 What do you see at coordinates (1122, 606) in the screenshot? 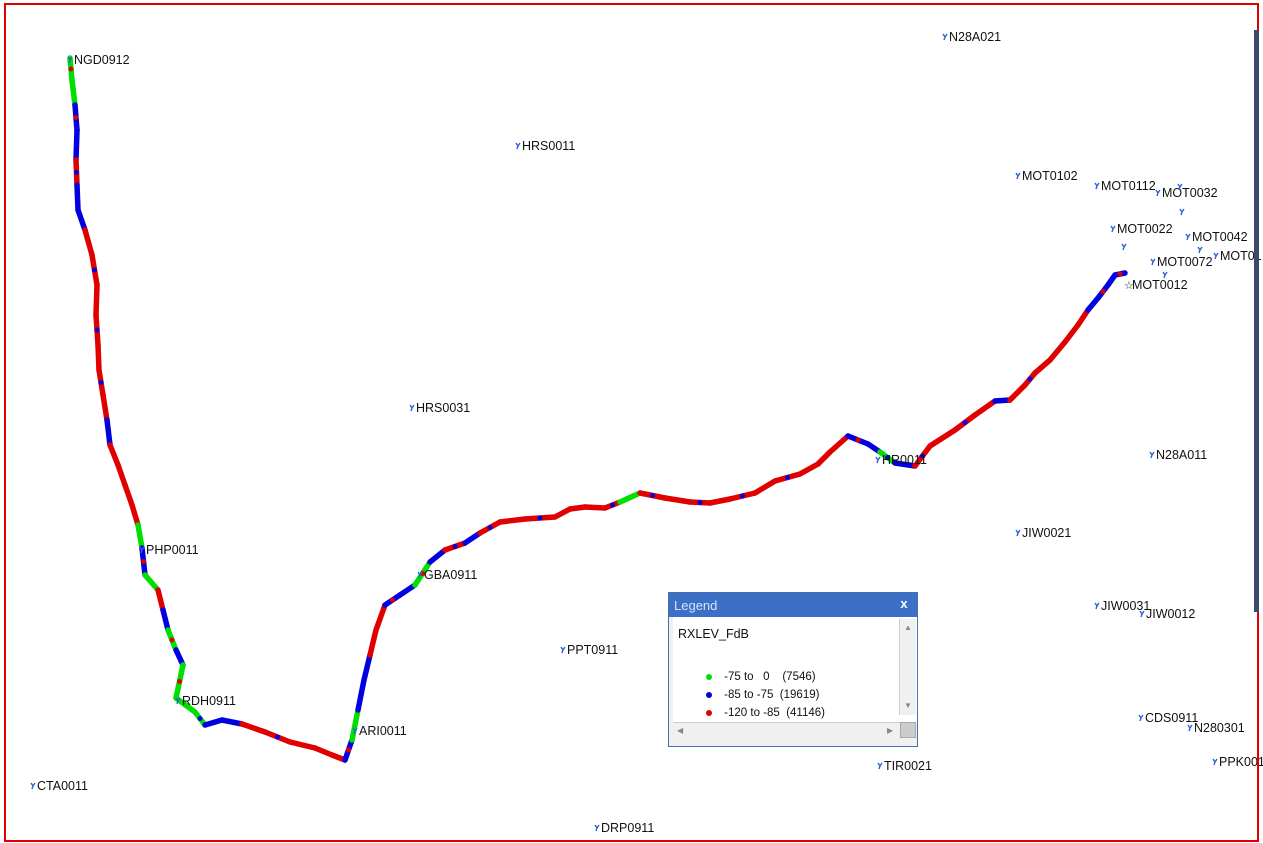
I see `site-jiw0031: JIW0031` at bounding box center [1122, 606].